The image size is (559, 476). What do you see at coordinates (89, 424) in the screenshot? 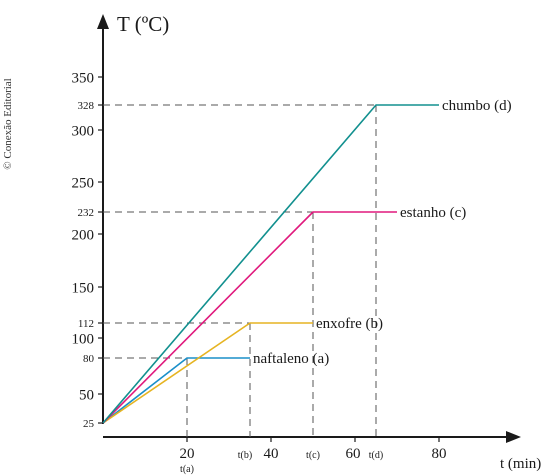
I see `y-tick-label: 25` at bounding box center [89, 424].